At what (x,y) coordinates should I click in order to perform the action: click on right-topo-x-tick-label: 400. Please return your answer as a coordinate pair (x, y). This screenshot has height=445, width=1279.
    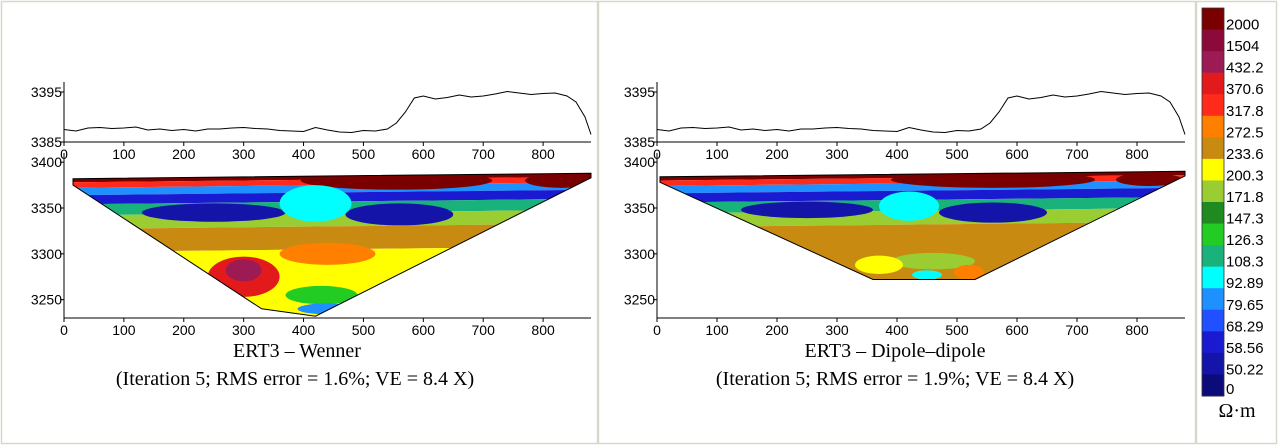
    Looking at the image, I should click on (897, 154).